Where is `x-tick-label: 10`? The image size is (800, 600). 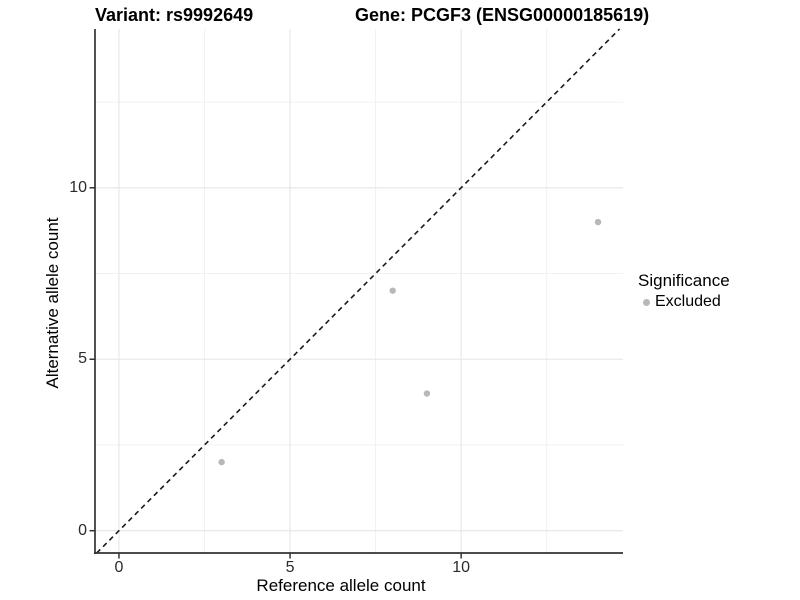
x-tick-label: 10 is located at coordinates (461, 567).